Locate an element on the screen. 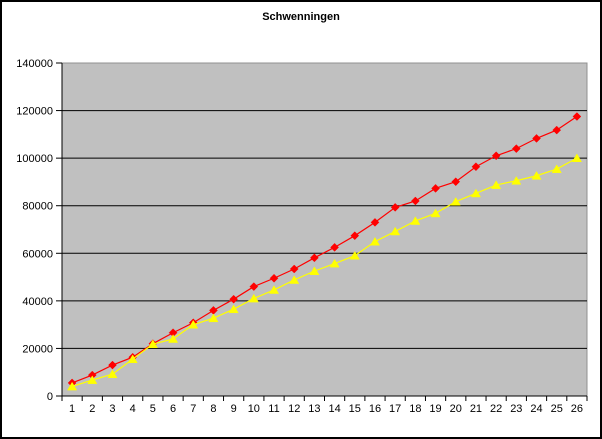  x-axis-label: 7 is located at coordinates (193, 409).